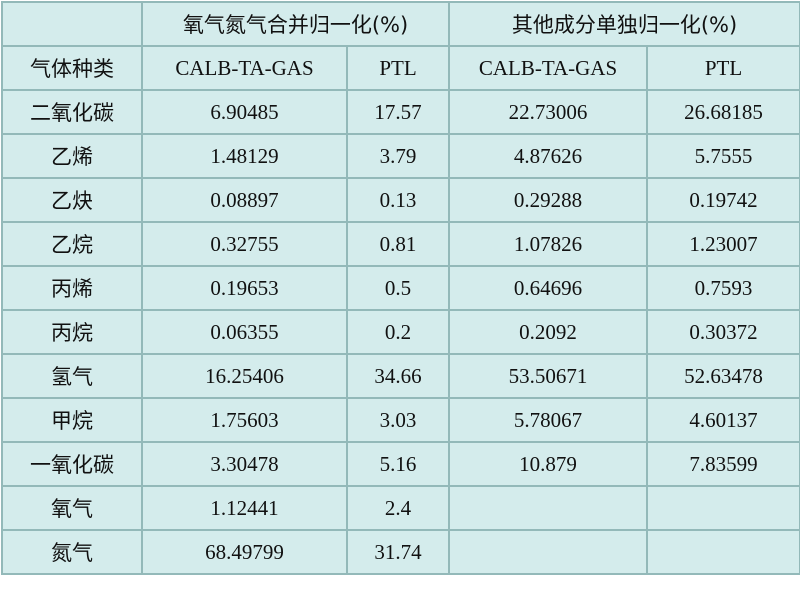 Image resolution: width=800 pixels, height=600 pixels. I want to click on value-cell: 34.66, so click(398, 376).